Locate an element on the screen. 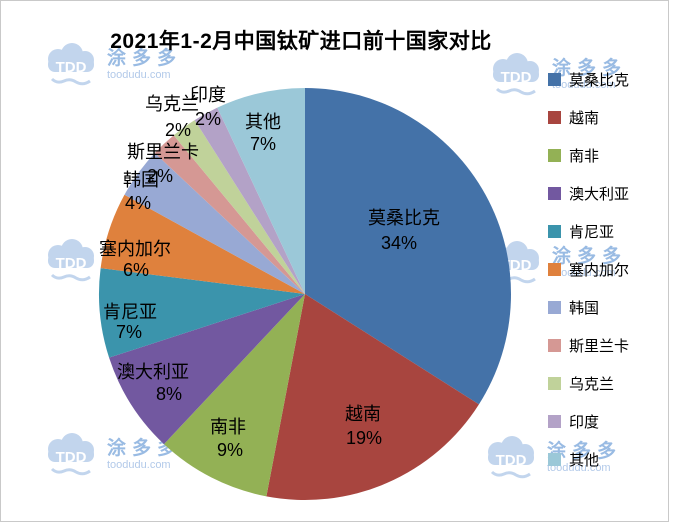 The width and height of the screenshot is (677, 522). slice-label-percent-10: 7% is located at coordinates (263, 144).